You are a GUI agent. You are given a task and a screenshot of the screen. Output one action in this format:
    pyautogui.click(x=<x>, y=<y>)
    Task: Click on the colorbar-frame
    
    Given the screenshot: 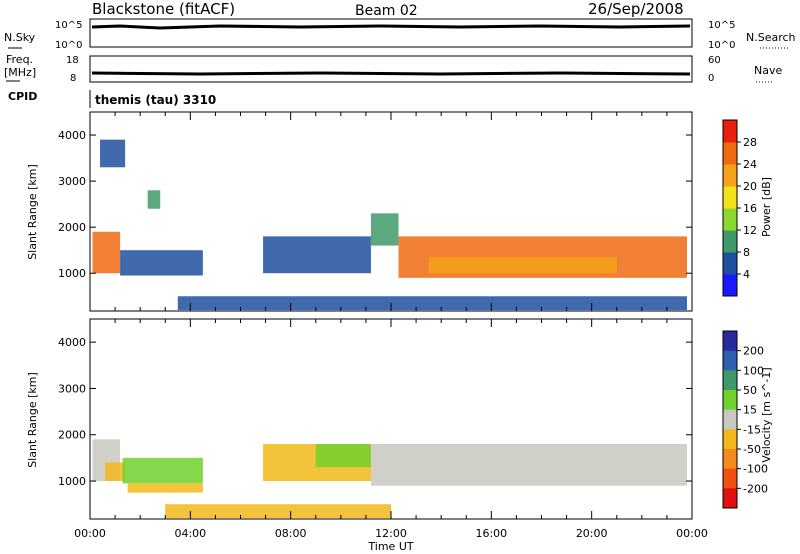 What is the action you would take?
    pyautogui.click(x=730, y=419)
    